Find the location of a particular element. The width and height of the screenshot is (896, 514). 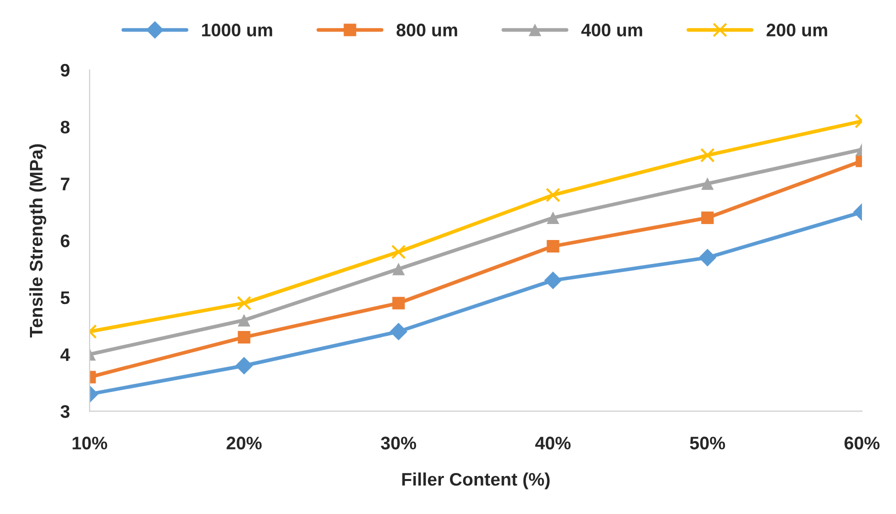

legend-label: 400 um is located at coordinates (611, 30).